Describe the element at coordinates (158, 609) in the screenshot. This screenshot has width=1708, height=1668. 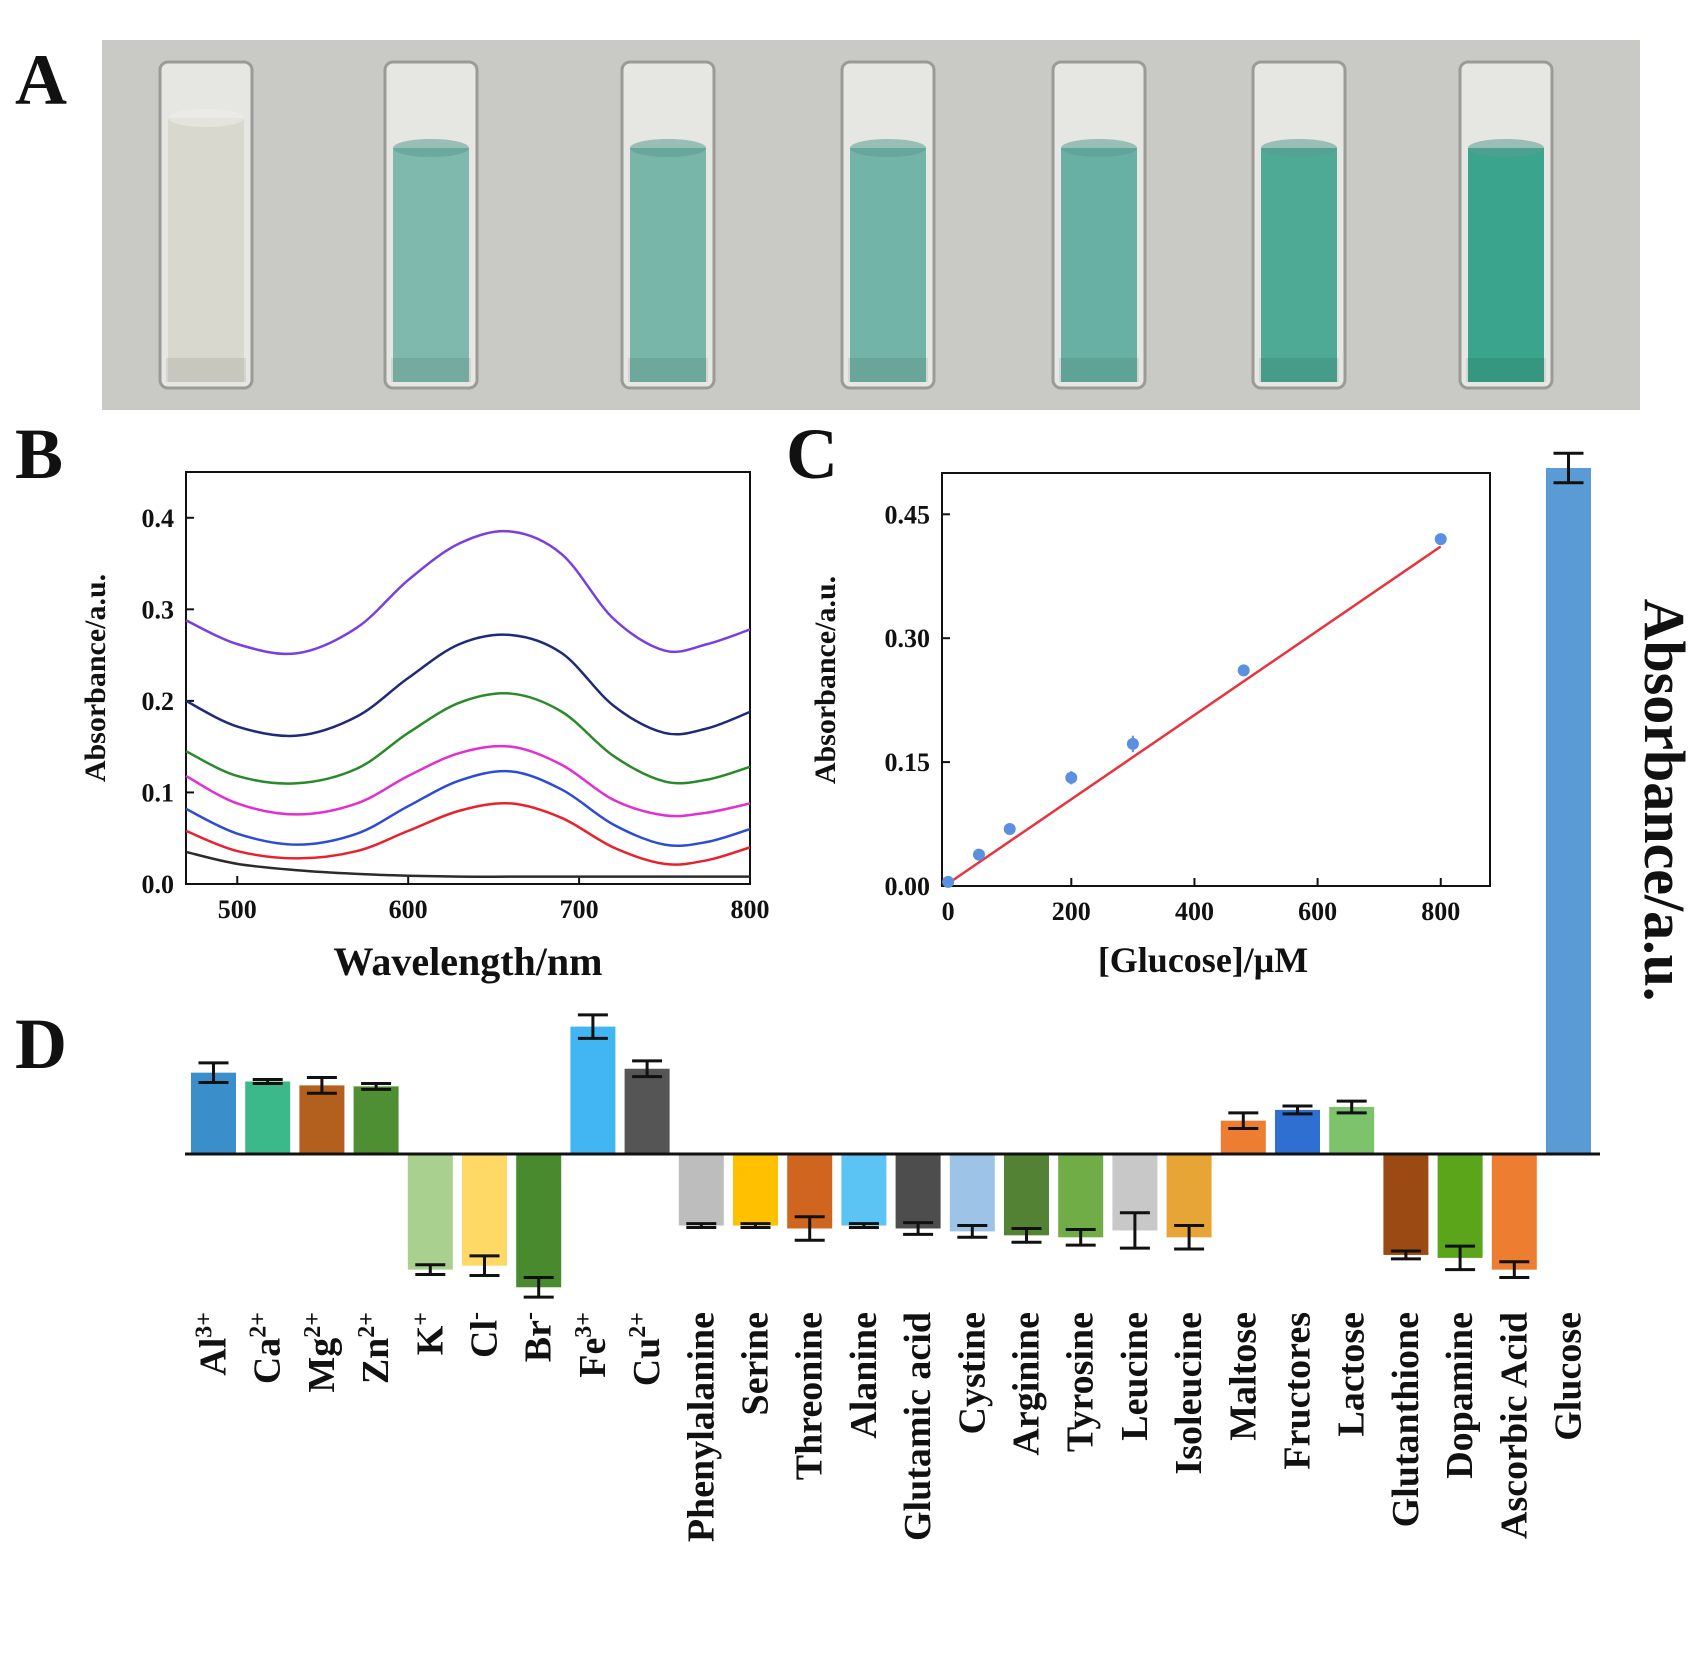
I see `y-tick-label: 0.3` at that location.